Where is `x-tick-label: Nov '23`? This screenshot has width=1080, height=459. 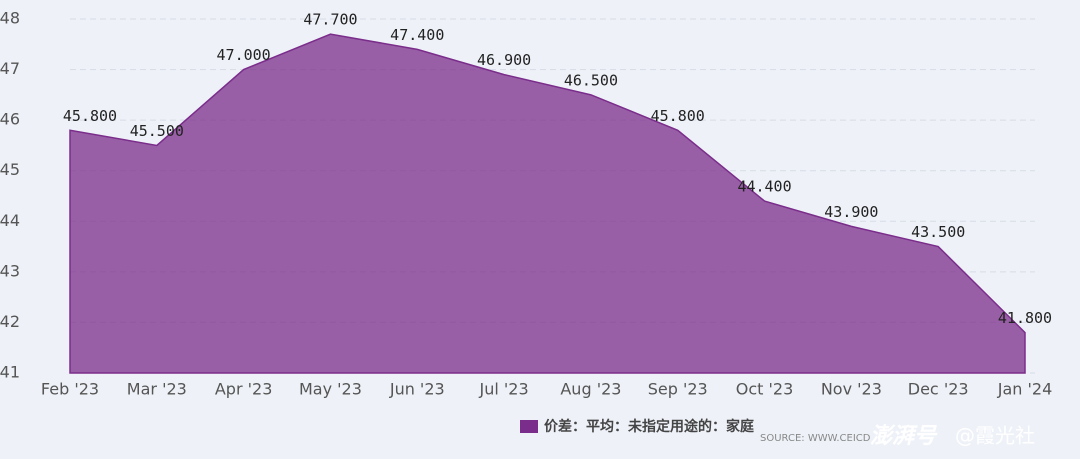
x-tick-label: Nov '23 is located at coordinates (851, 389).